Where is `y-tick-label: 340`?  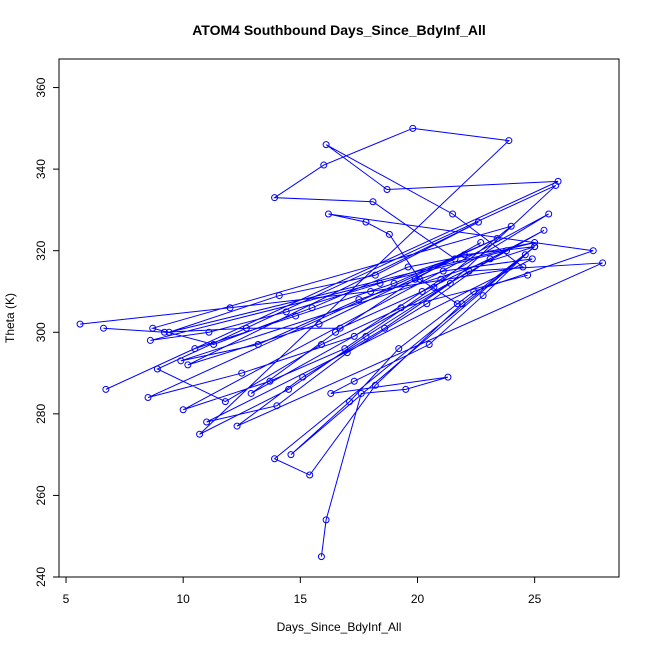
y-tick-label: 340 is located at coordinates (41, 169).